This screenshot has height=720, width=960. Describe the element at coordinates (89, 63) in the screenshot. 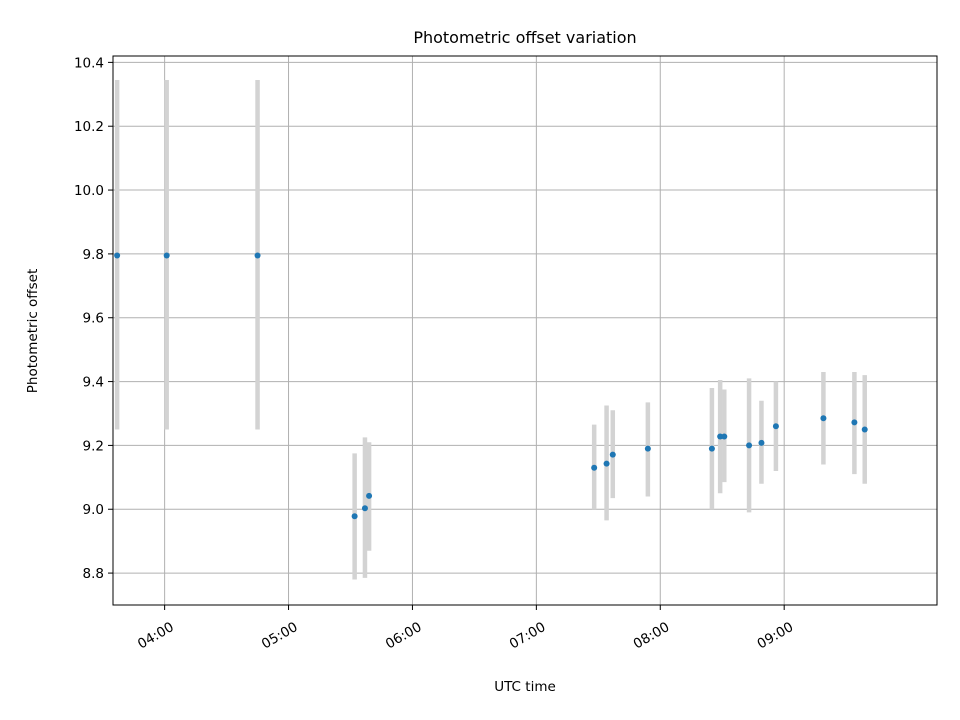

I see `y-tick-label: 10.4` at that location.